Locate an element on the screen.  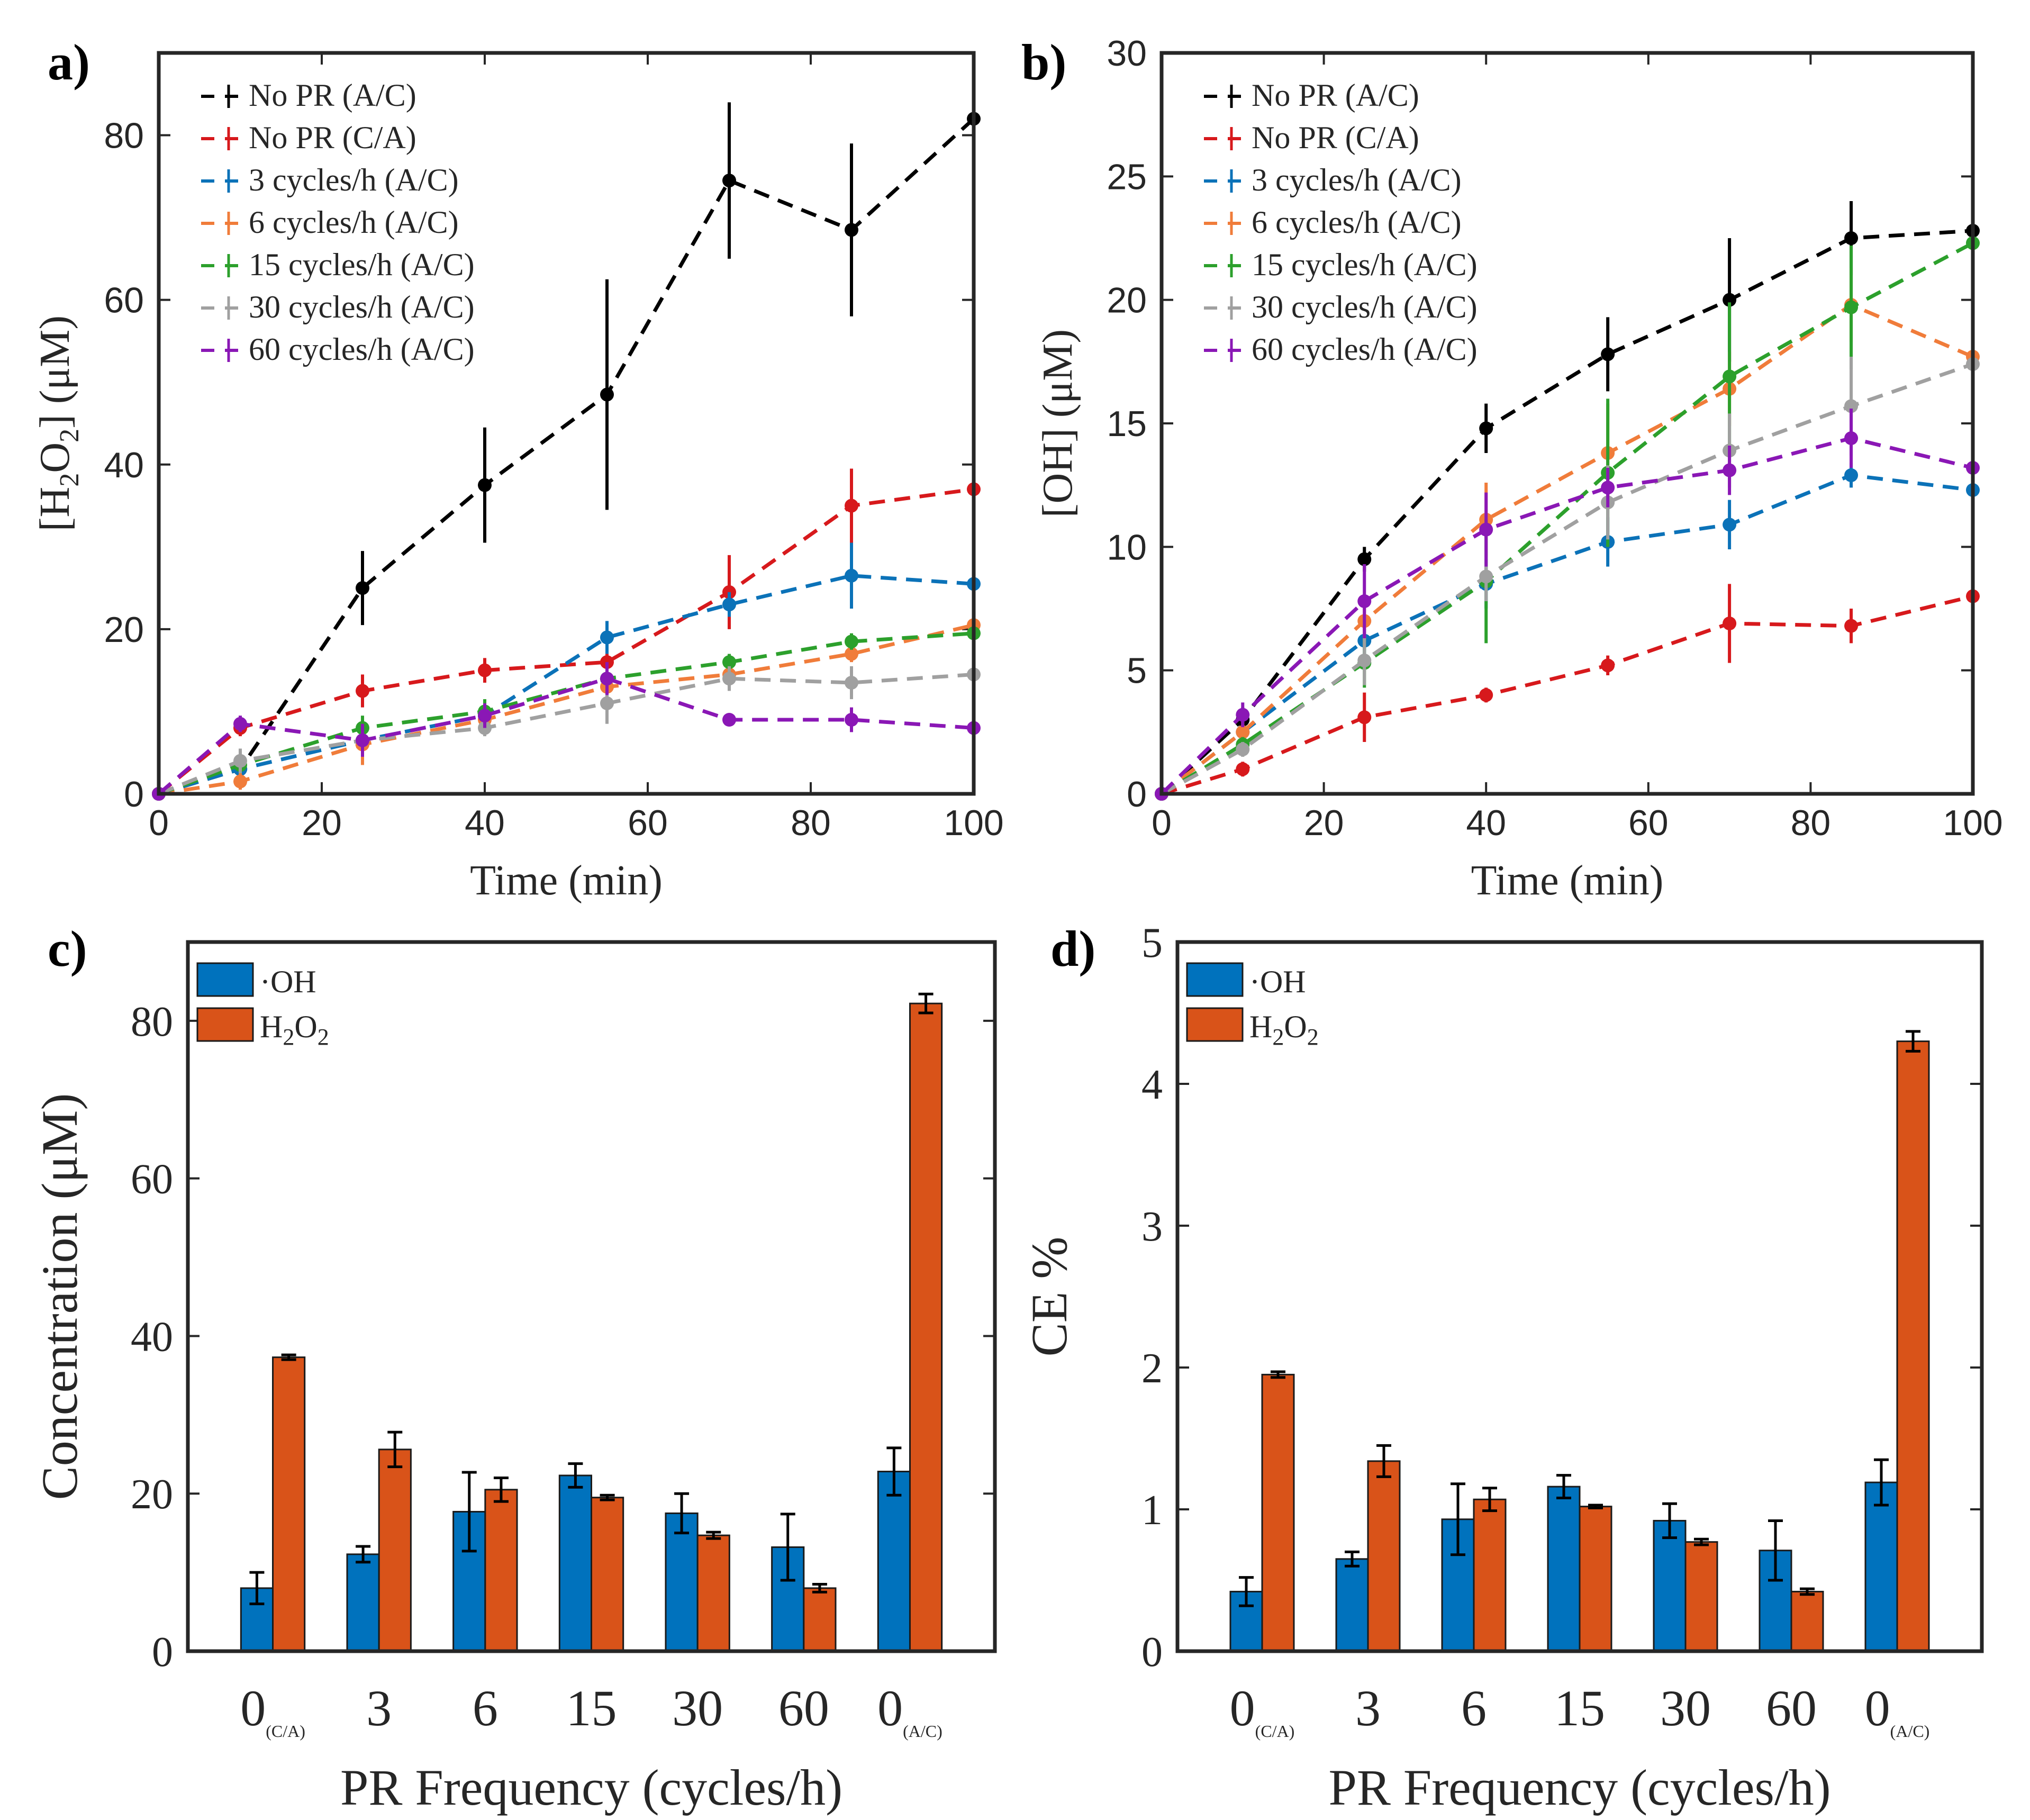
legend: ·OH H2O2 is located at coordinates (262, 1006).